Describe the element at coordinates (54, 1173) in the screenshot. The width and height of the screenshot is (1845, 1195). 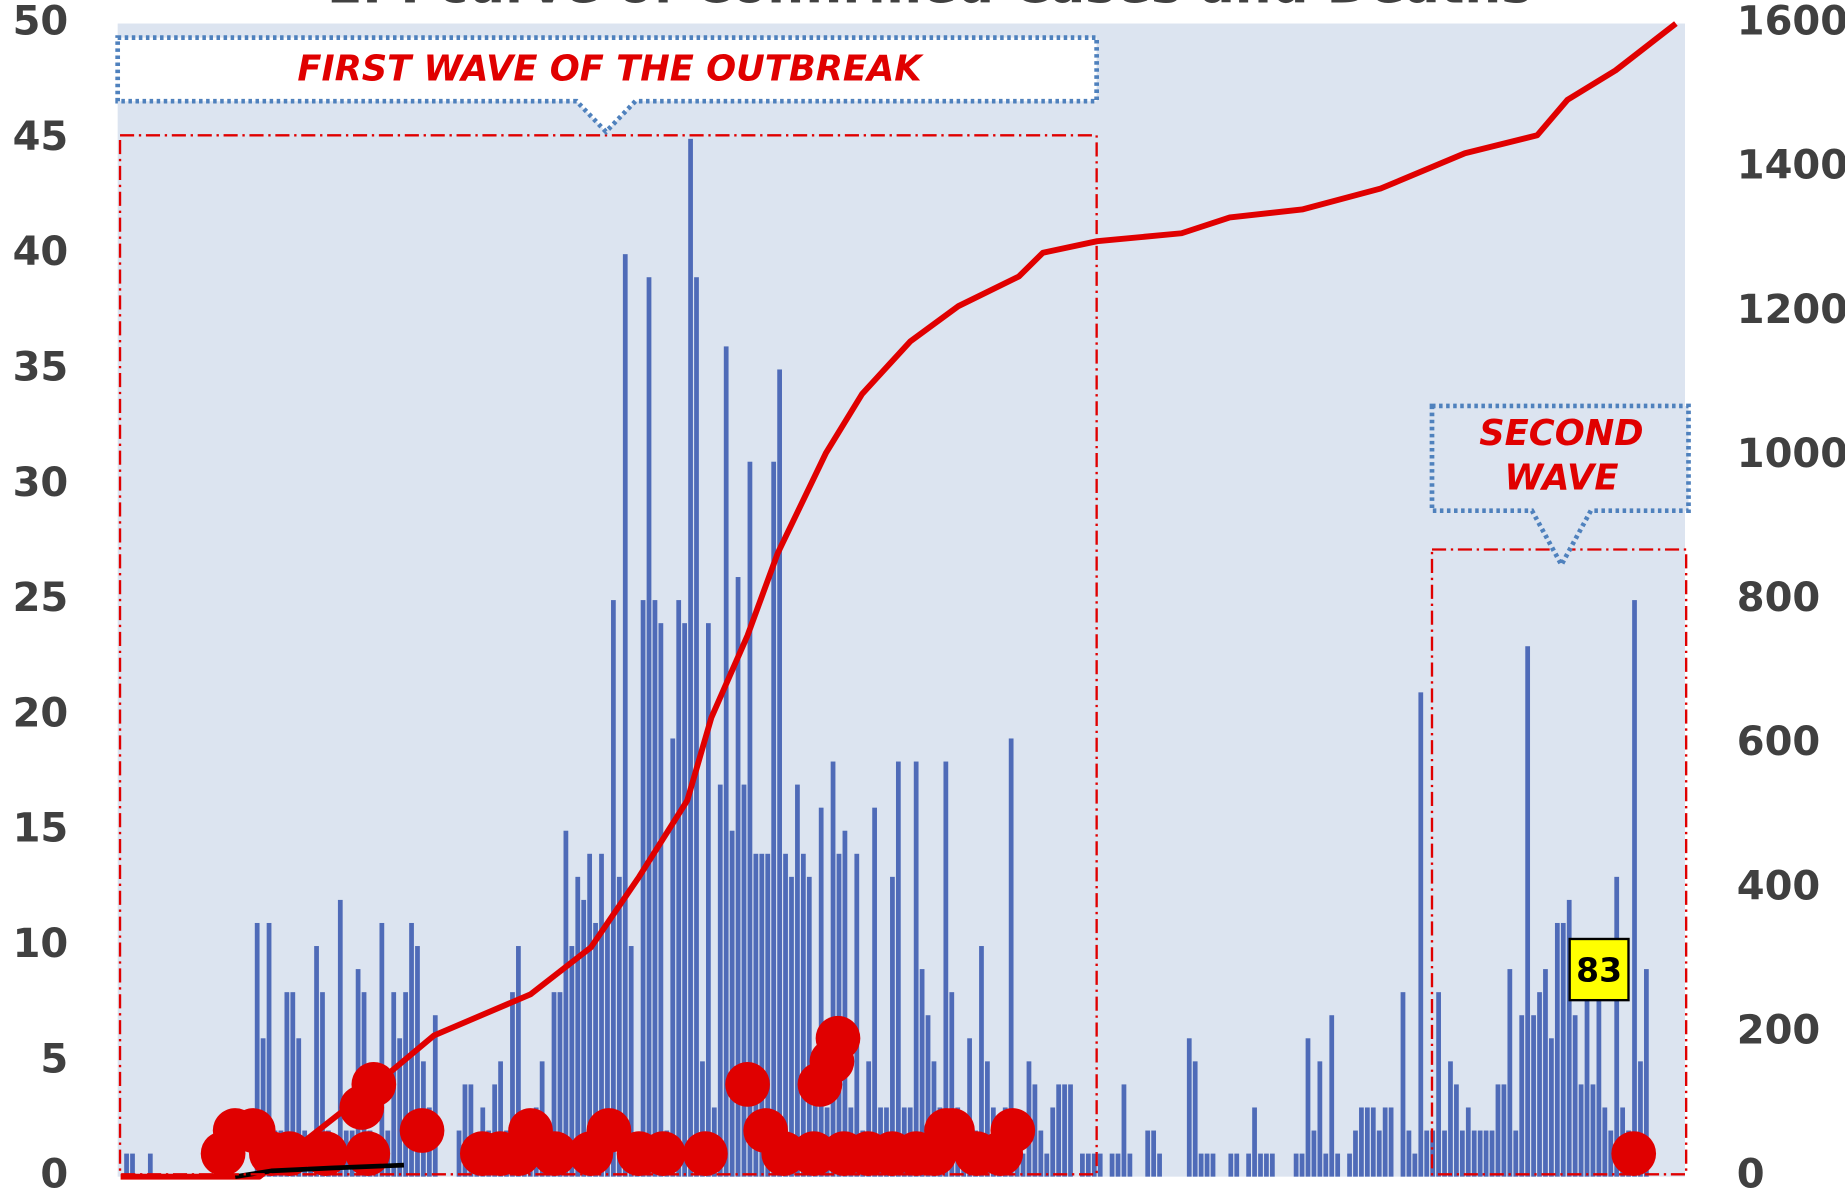
I see `y-tick-label: 0` at that location.